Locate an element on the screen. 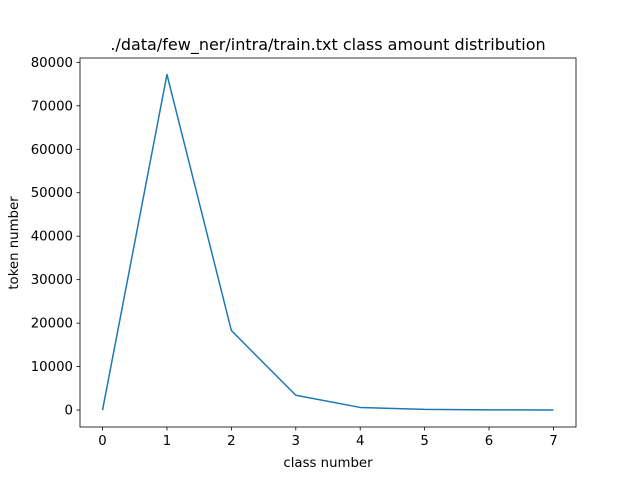  y-tick-label: 10000 is located at coordinates (52, 367).